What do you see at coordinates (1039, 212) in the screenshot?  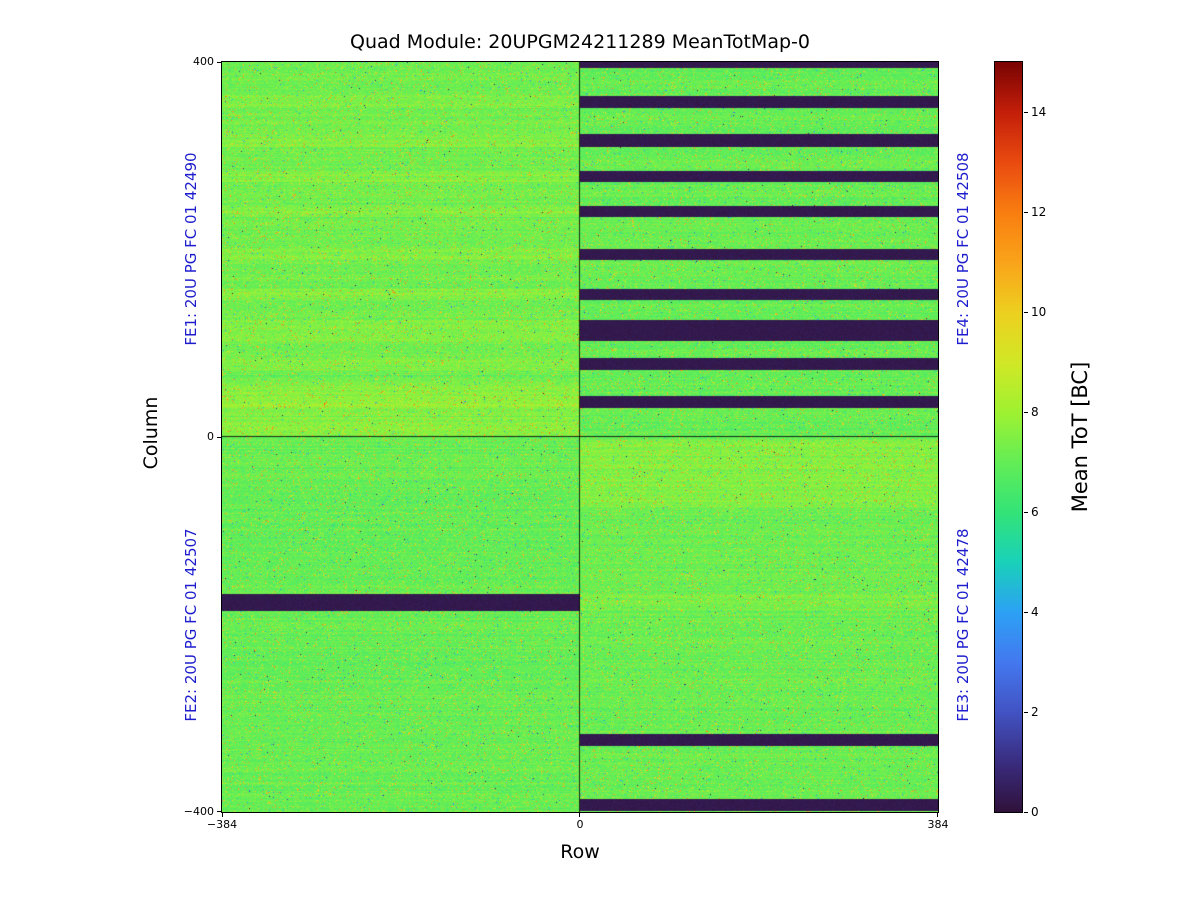 I see `colorbar-tick-label: 12` at bounding box center [1039, 212].